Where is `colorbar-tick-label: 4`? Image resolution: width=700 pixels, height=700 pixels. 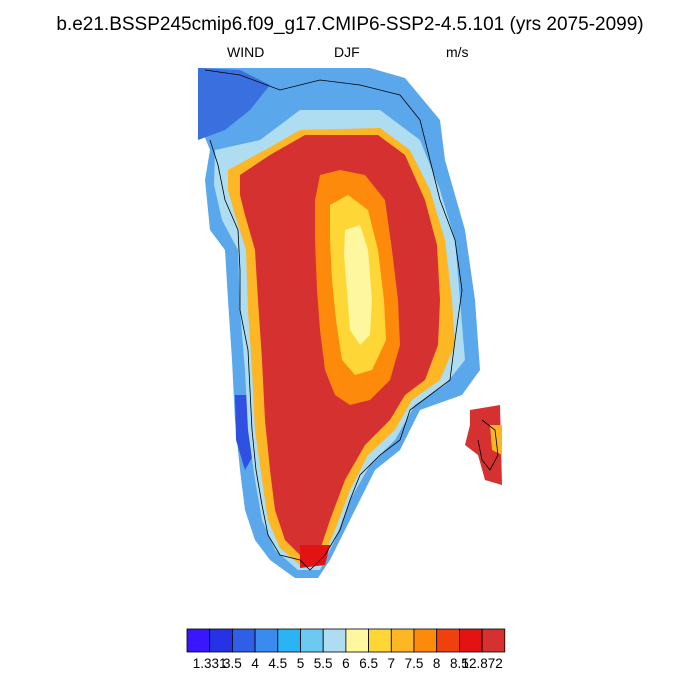
colorbar-tick-label: 4 is located at coordinates (255, 663).